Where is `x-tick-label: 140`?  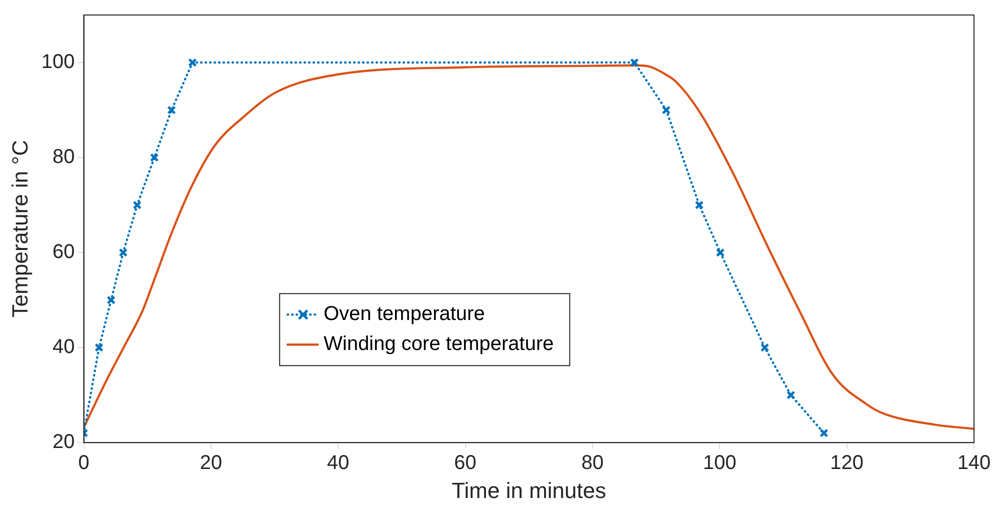 x-tick-label: 140 is located at coordinates (974, 463).